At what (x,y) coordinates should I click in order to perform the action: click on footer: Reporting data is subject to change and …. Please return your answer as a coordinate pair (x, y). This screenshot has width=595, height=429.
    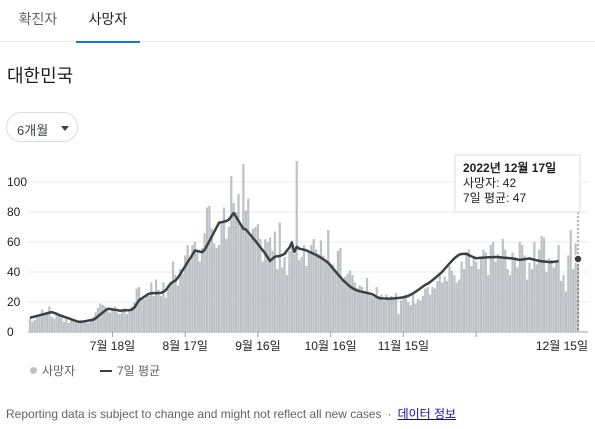
    Looking at the image, I should click on (231, 413).